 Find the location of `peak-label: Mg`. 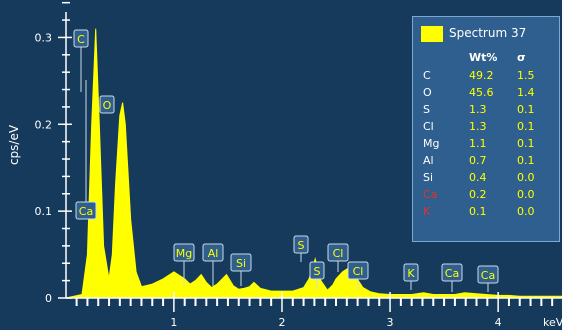

peak-label: Mg is located at coordinates (184, 253).